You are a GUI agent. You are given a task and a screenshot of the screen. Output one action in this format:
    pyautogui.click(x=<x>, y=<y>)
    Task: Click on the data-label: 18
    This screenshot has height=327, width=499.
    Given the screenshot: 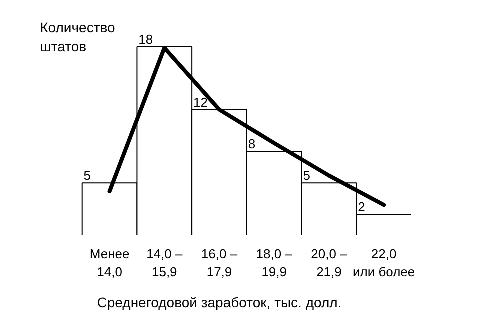 What is the action you would take?
    pyautogui.click(x=146, y=39)
    